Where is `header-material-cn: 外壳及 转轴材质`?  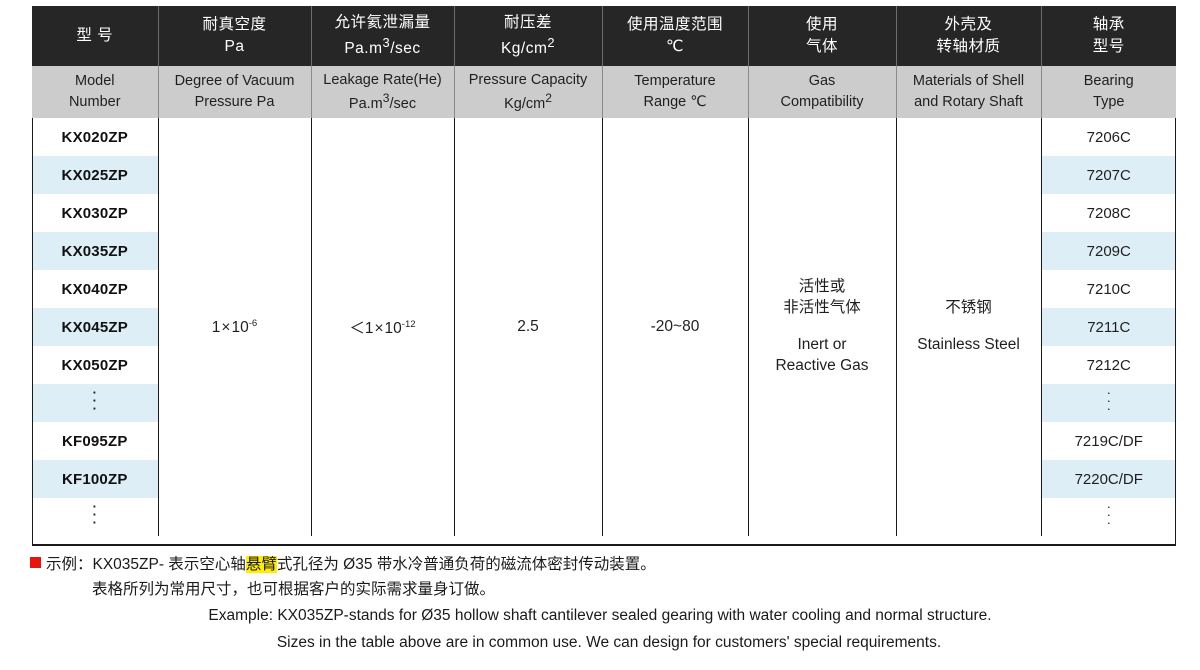
header-material-cn: 外壳及 转轴材质 is located at coordinates (969, 36).